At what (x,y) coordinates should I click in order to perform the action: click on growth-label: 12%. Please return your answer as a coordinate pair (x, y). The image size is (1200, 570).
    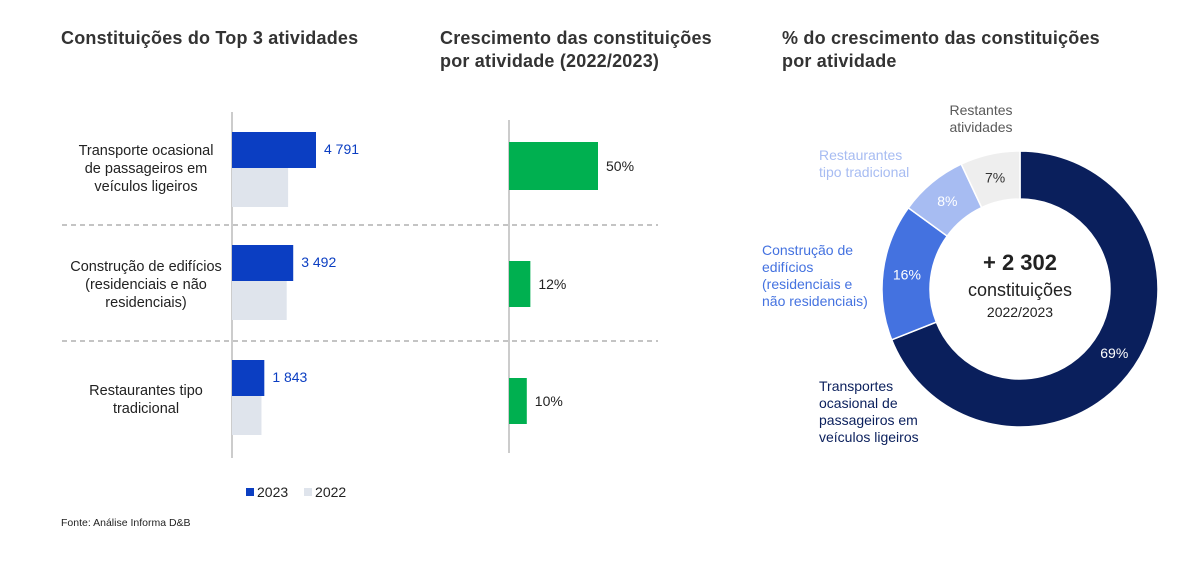
    Looking at the image, I should click on (552, 284).